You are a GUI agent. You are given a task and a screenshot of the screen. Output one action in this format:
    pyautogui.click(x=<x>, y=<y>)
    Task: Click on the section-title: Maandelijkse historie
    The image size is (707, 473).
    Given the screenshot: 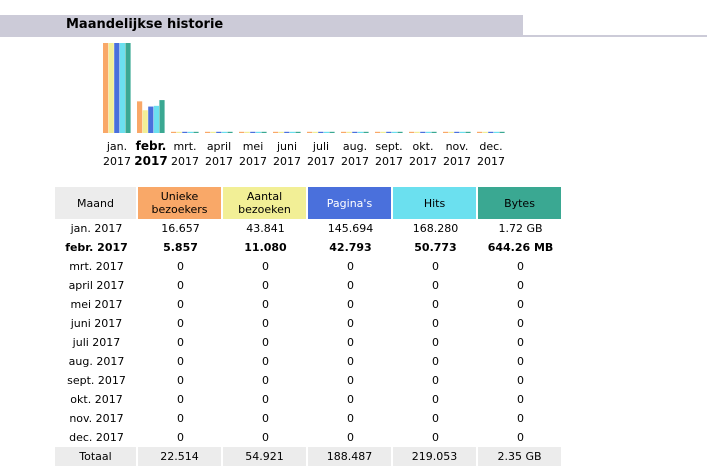 What is the action you would take?
    pyautogui.click(x=145, y=24)
    